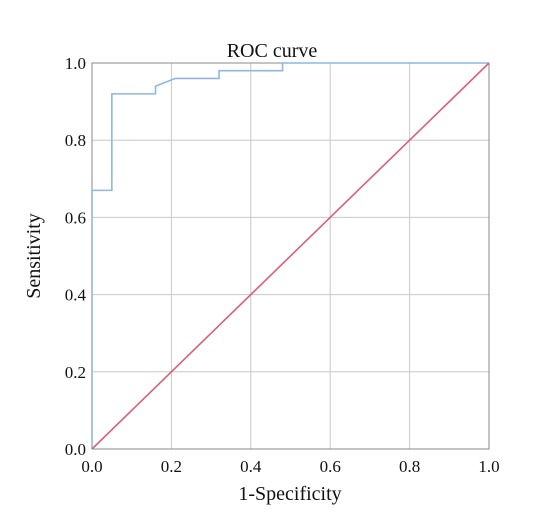 The width and height of the screenshot is (550, 513). Describe the element at coordinates (251, 466) in the screenshot. I see `x-tick-label: 0.4` at that location.